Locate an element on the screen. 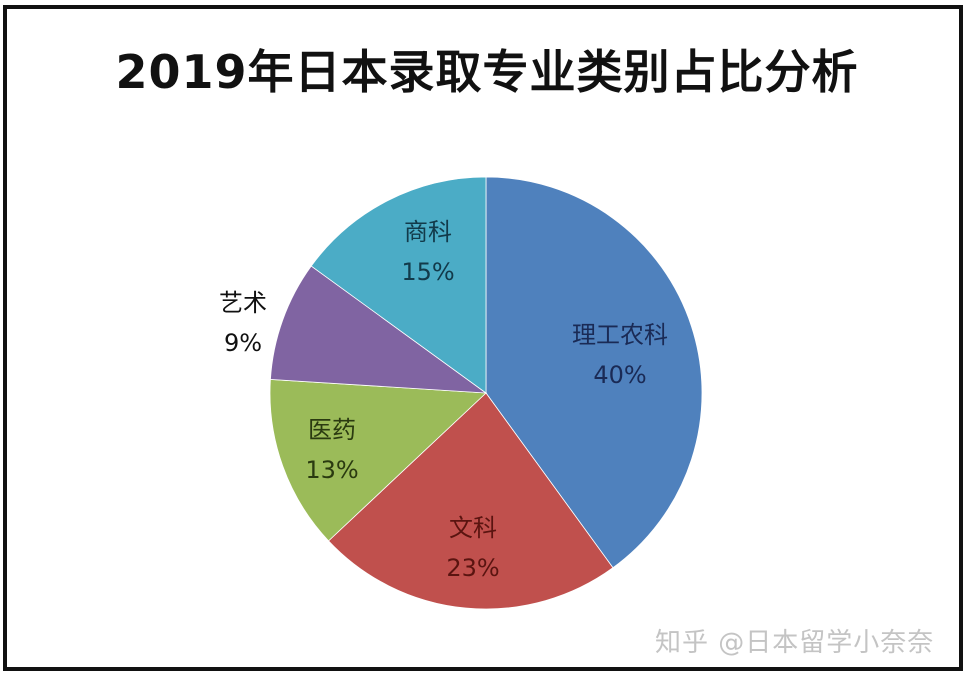 The width and height of the screenshot is (974, 680). slice-name: 商科 is located at coordinates (428, 232).